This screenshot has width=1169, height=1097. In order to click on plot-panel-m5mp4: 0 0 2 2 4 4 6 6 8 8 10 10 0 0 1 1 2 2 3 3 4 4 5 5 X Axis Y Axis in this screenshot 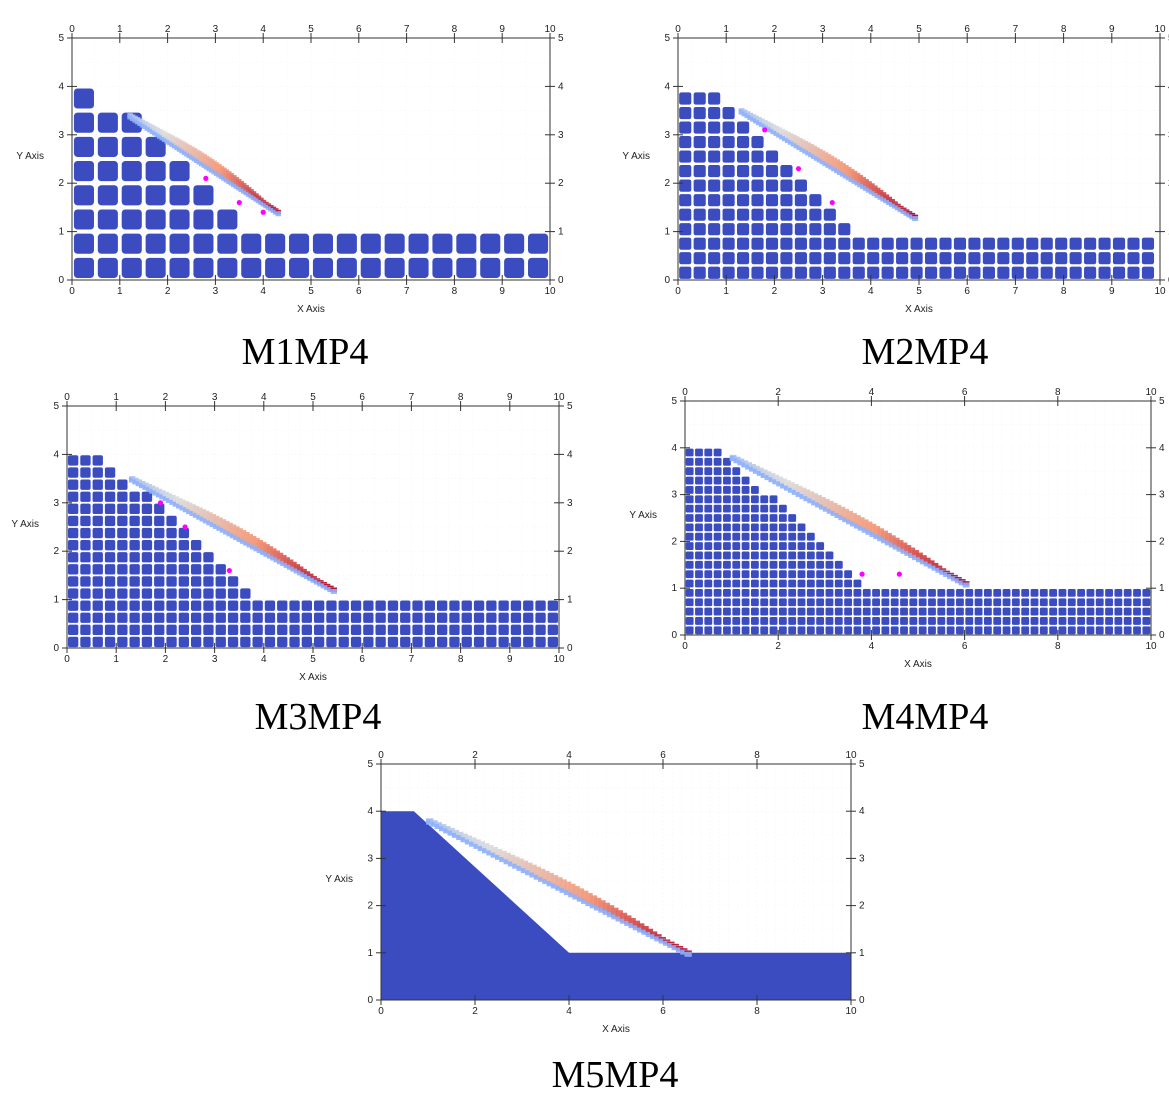, I will do `click(585, 895)`.